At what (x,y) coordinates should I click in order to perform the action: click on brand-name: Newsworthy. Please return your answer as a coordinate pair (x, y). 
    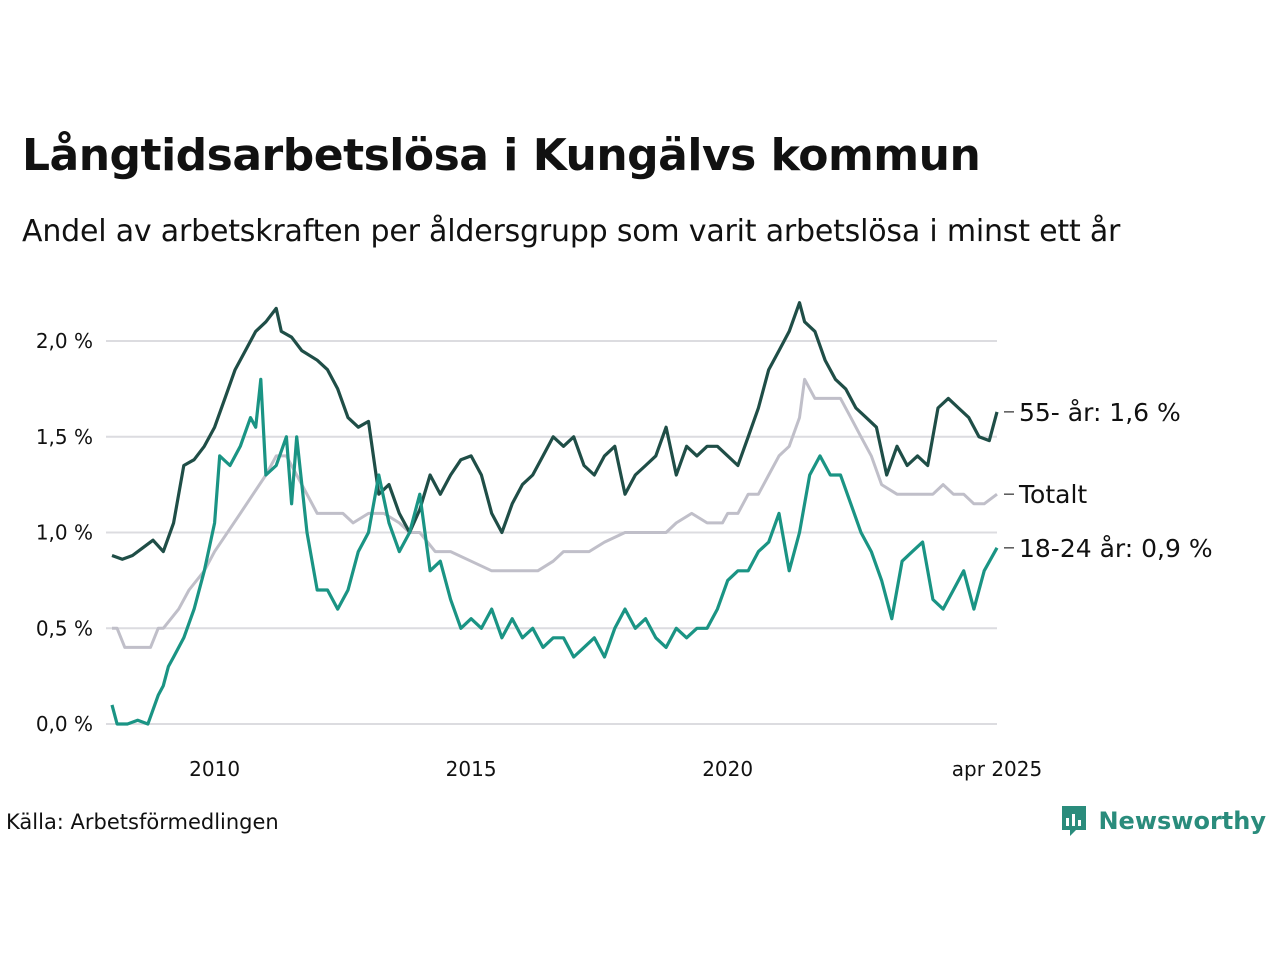
    Looking at the image, I should click on (1182, 821).